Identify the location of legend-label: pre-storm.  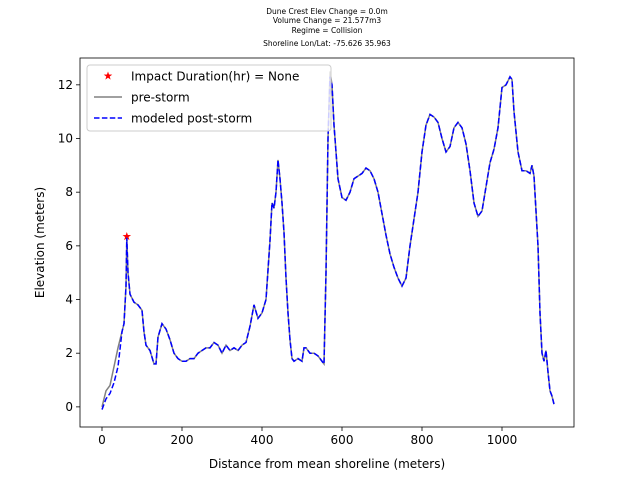
(160, 98).